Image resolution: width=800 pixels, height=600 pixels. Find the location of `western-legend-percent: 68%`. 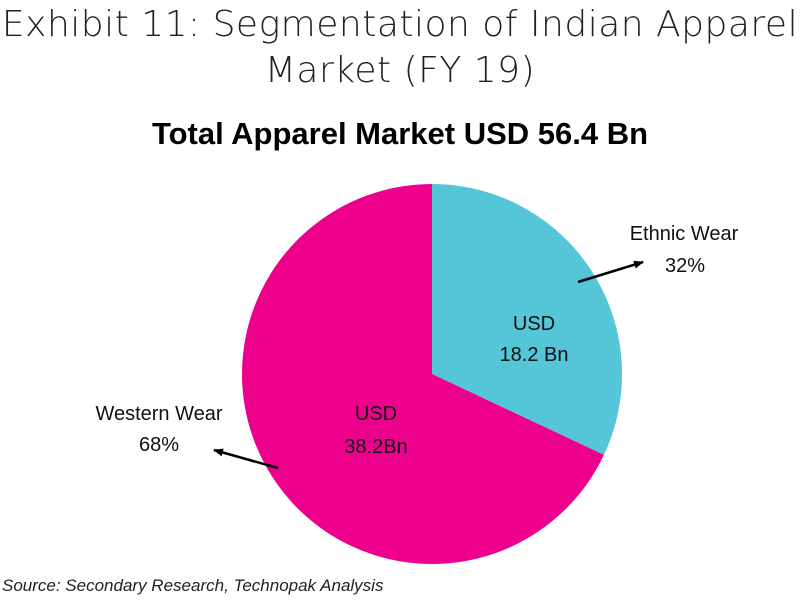

western-legend-percent: 68% is located at coordinates (159, 445).